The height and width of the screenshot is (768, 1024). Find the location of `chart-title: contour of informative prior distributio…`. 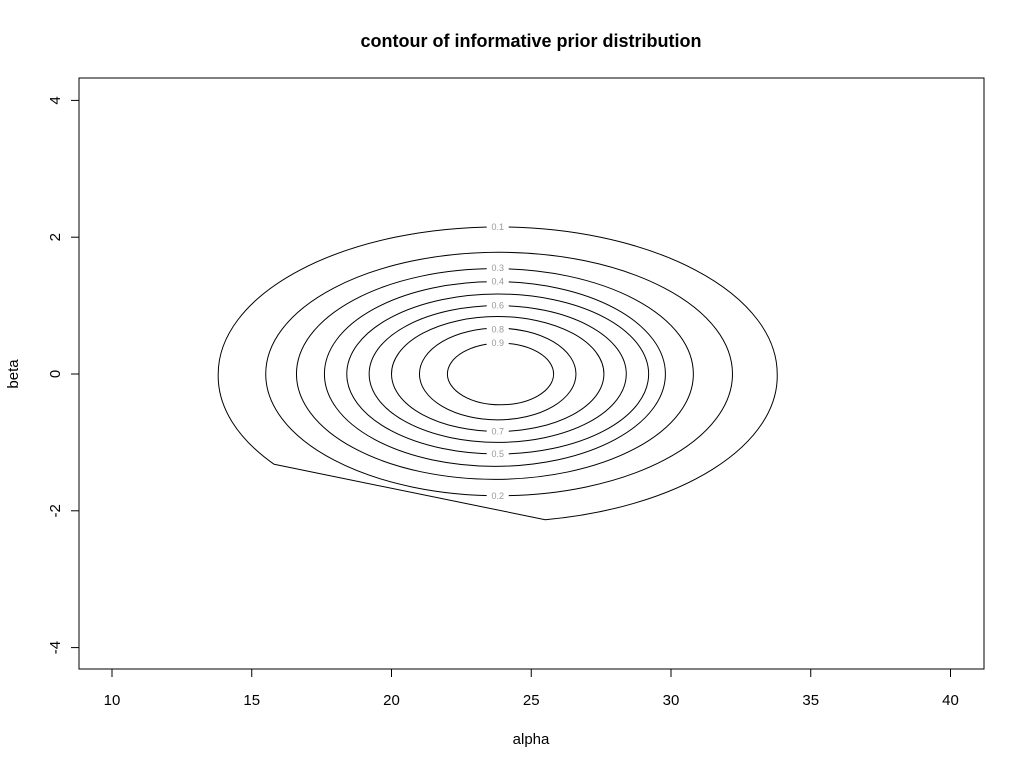

chart-title: contour of informative prior distributio… is located at coordinates (531, 41).